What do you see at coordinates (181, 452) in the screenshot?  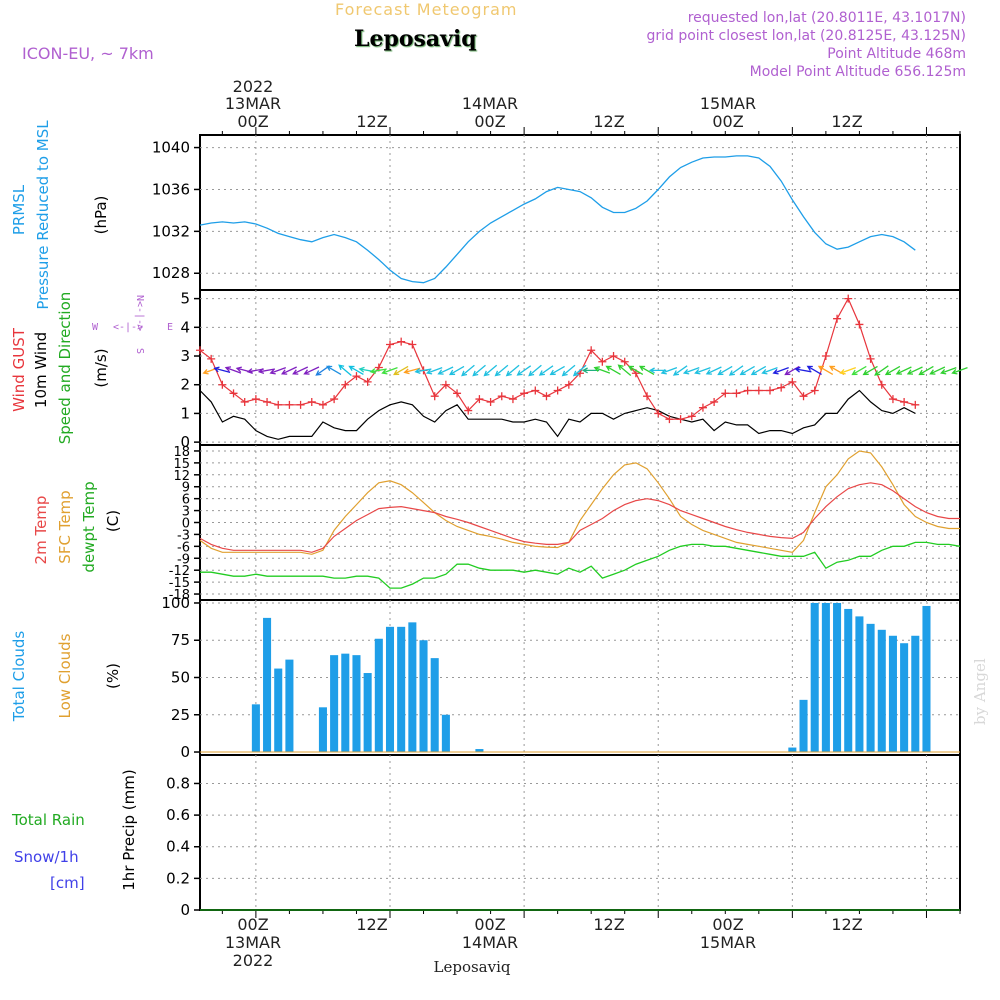 I see `temp-tick-label-0: 18` at bounding box center [181, 452].